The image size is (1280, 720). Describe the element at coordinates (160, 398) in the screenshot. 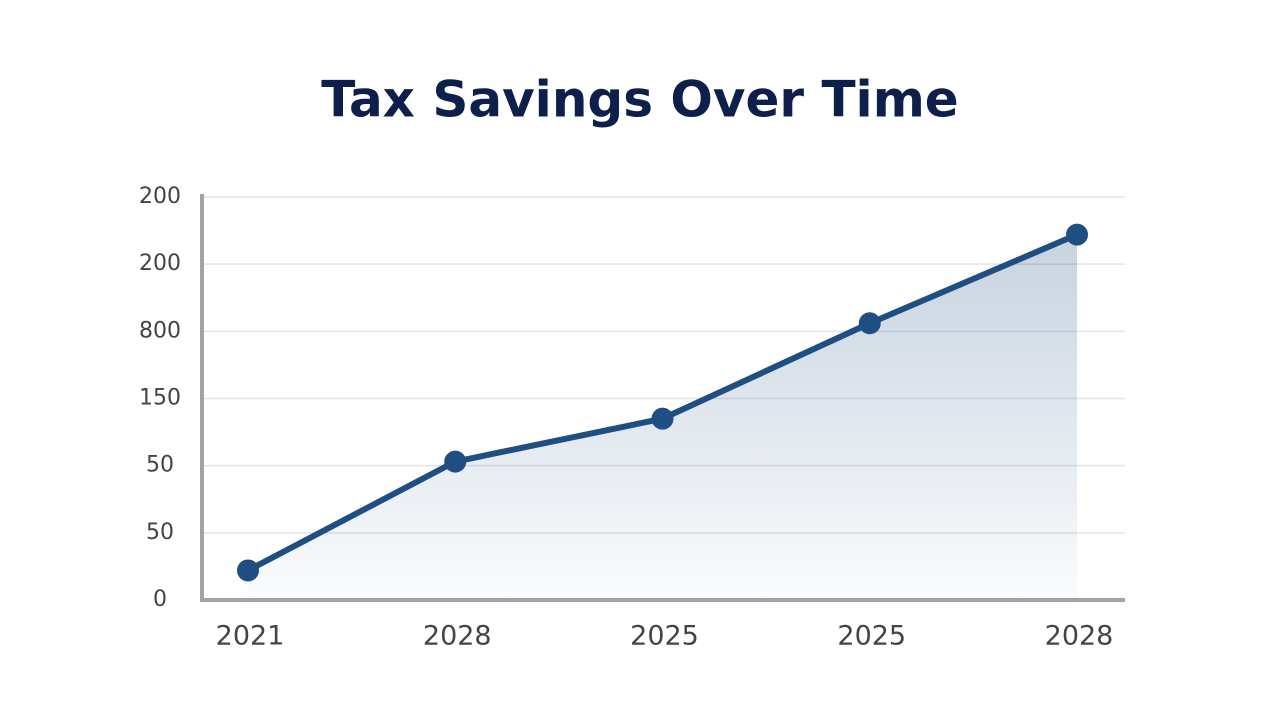

I see `y-tick-label: 150` at that location.